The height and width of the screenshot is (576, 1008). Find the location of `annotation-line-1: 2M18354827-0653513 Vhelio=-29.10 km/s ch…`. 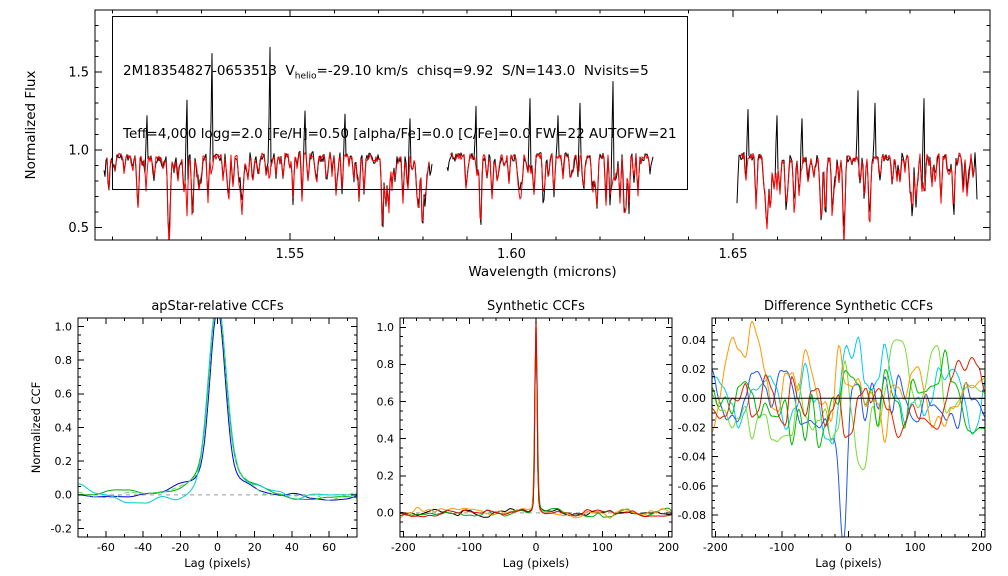

annotation-line-1: 2M18354827-0653513 Vhelio=-29.10 km/s ch… is located at coordinates (400, 72).